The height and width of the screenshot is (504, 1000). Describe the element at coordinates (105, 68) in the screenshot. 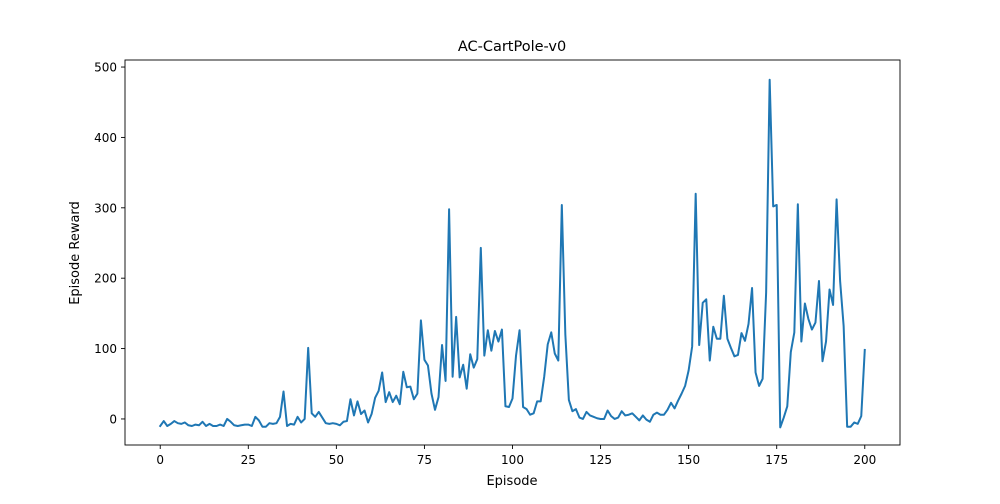

I see `y-tick-label: 500` at that location.